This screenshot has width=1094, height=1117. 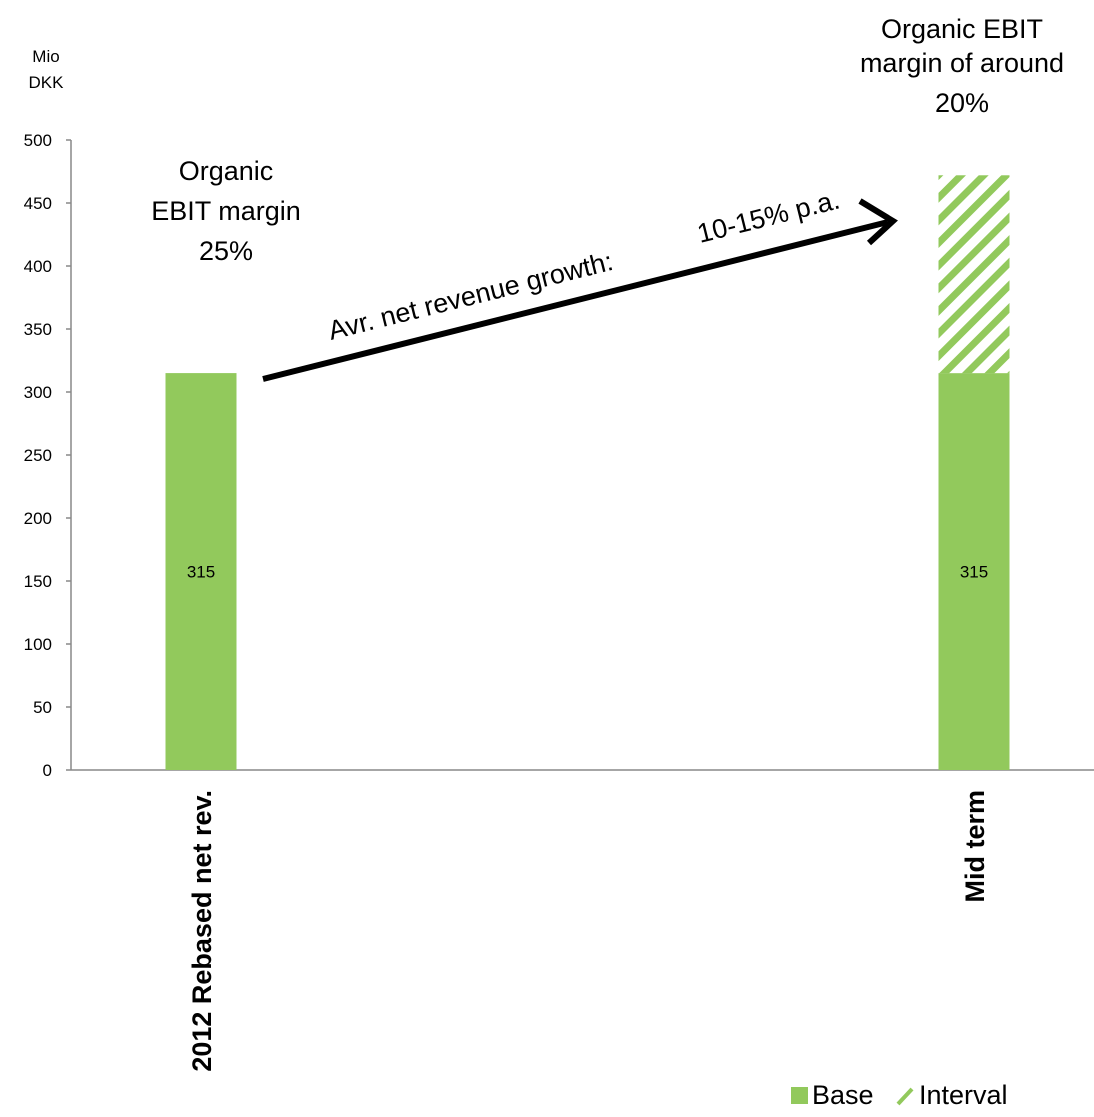 What do you see at coordinates (226, 251) in the screenshot?
I see `left-margin-note-line-3: 25%` at bounding box center [226, 251].